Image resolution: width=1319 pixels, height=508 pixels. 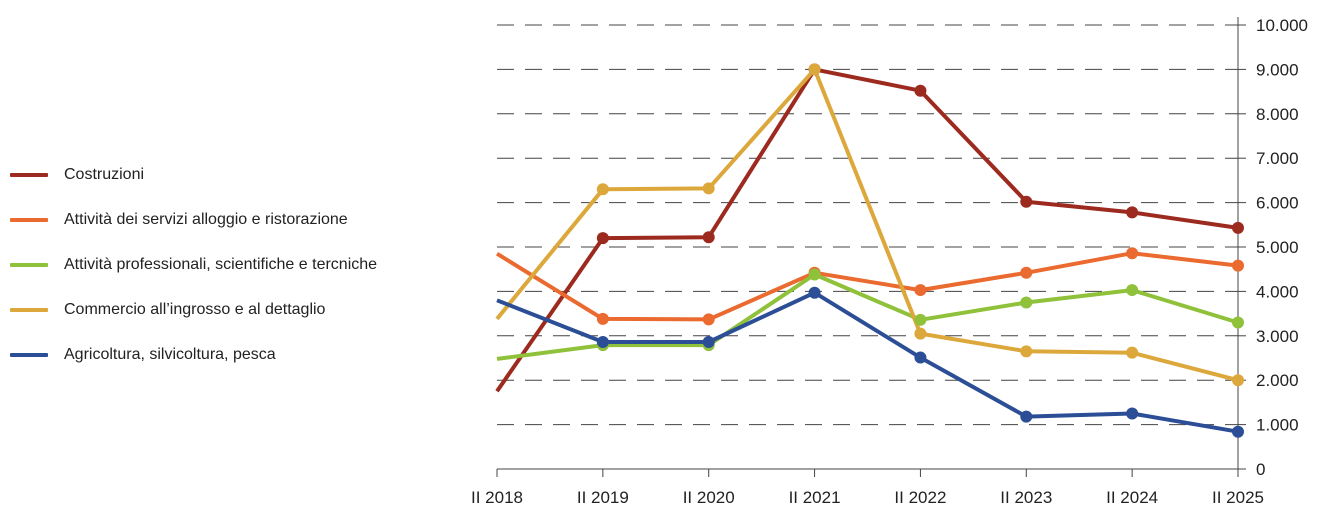 What do you see at coordinates (815, 497) in the screenshot?
I see `x-tick-label: II 2021` at bounding box center [815, 497].